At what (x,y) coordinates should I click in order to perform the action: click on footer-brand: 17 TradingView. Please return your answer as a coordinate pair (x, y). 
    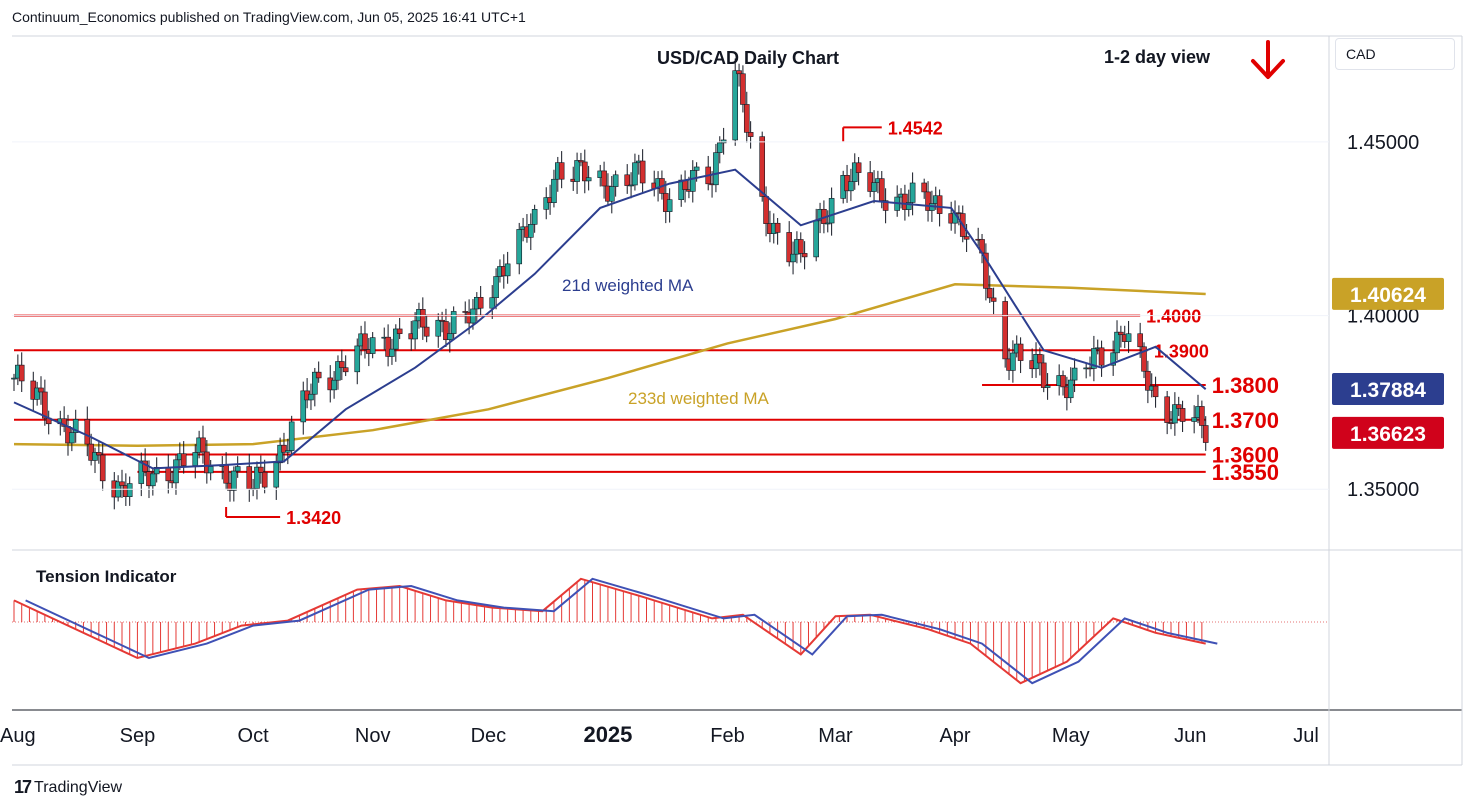
    Looking at the image, I should click on (68, 787).